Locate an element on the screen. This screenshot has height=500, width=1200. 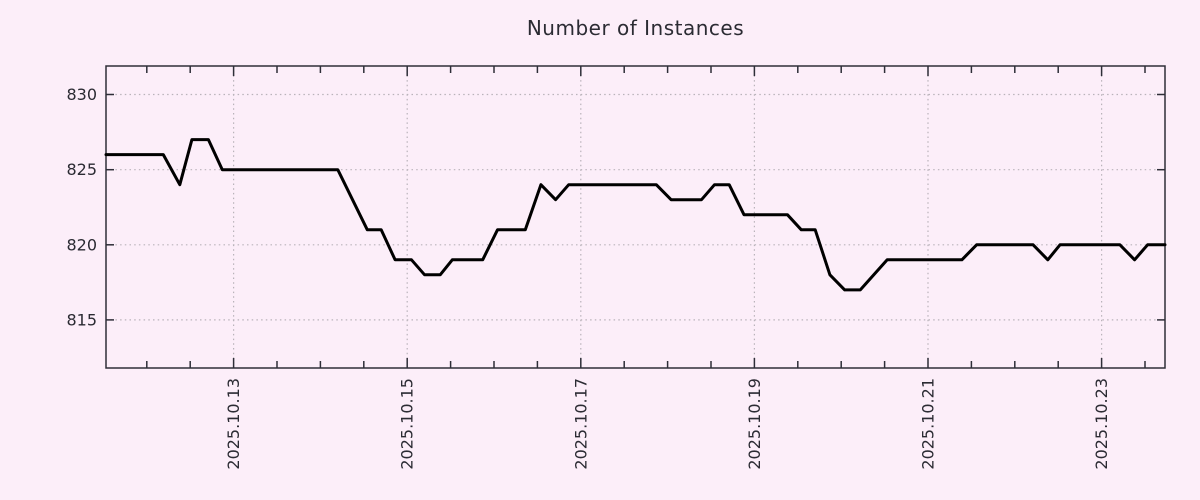
y-tick-label: 820 is located at coordinates (81, 244).